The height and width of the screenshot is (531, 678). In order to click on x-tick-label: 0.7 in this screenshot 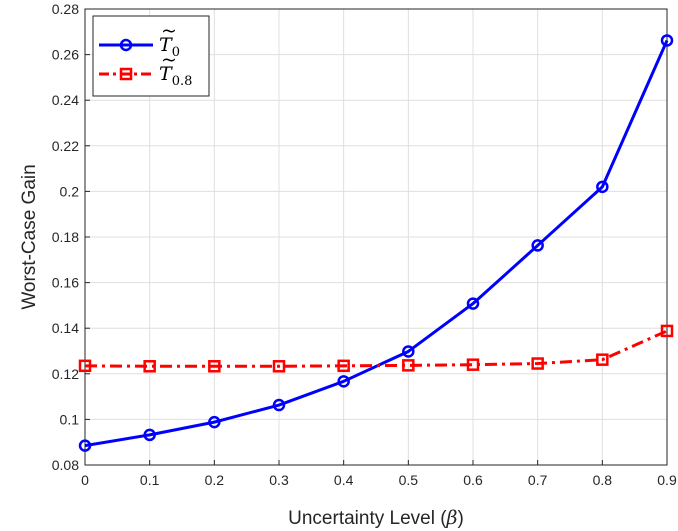, I will do `click(538, 480)`.